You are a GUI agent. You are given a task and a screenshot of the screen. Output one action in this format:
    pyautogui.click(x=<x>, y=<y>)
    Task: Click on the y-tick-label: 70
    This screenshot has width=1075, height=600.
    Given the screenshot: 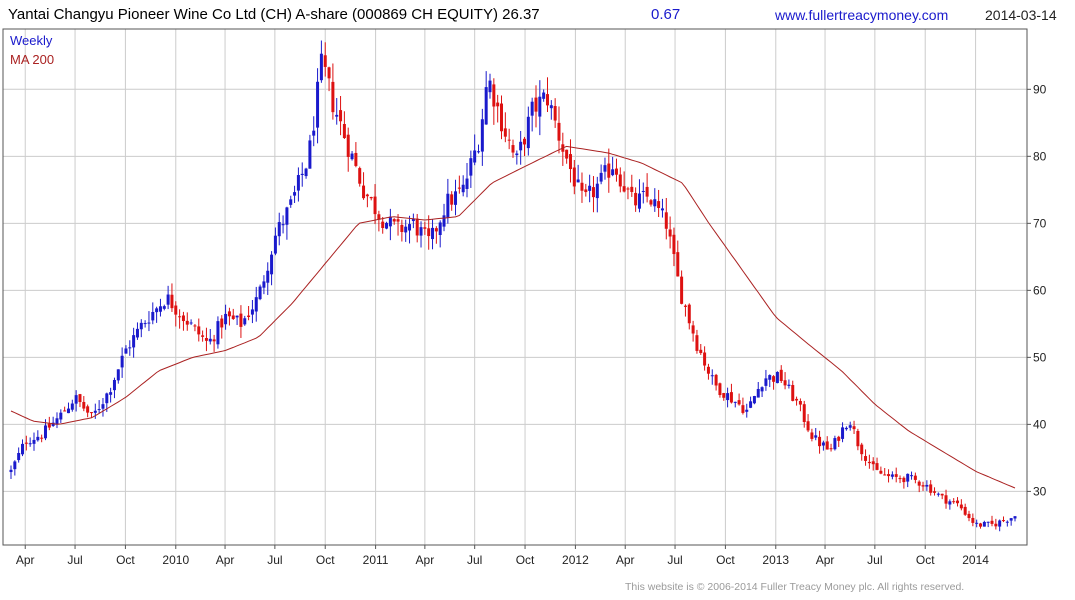 What is the action you would take?
    pyautogui.click(x=1040, y=223)
    